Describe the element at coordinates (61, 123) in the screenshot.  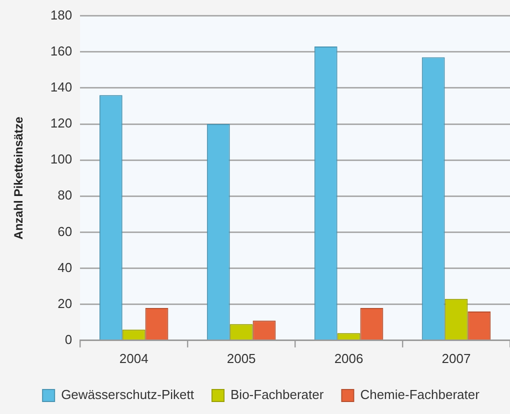
I see `y-tick-label: 120` at that location.